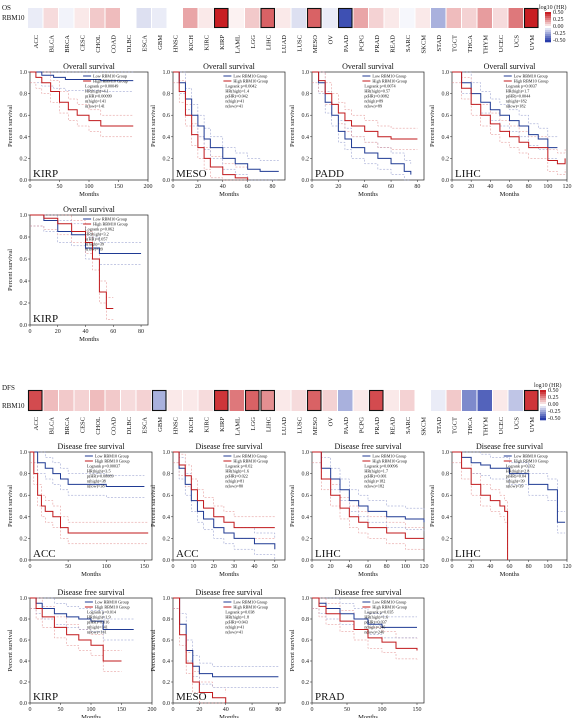 This screenshot has height=718, width=581. Describe the element at coordinates (454, 425) in the screenshot. I see `cancer-tick-label: TGCT` at that location.